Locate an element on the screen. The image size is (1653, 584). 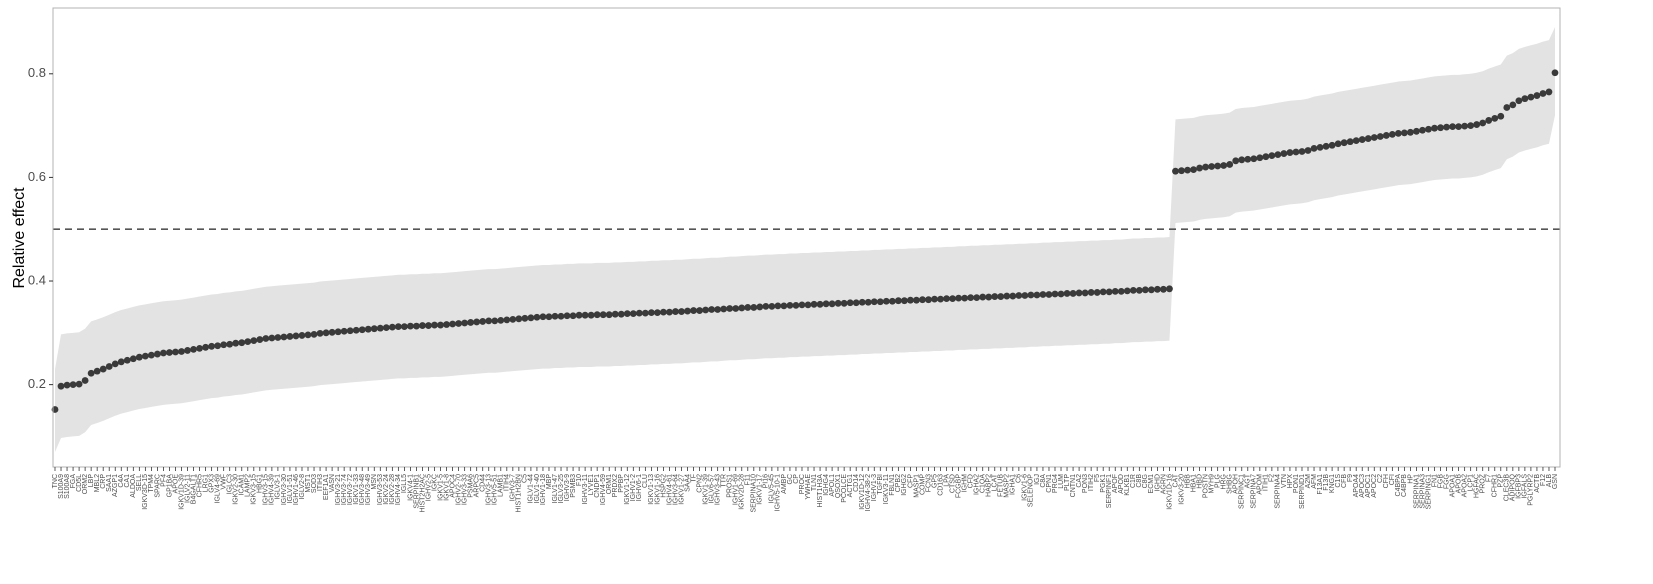
x-tick-label: IGHV3-53 is located at coordinates (380, 489).